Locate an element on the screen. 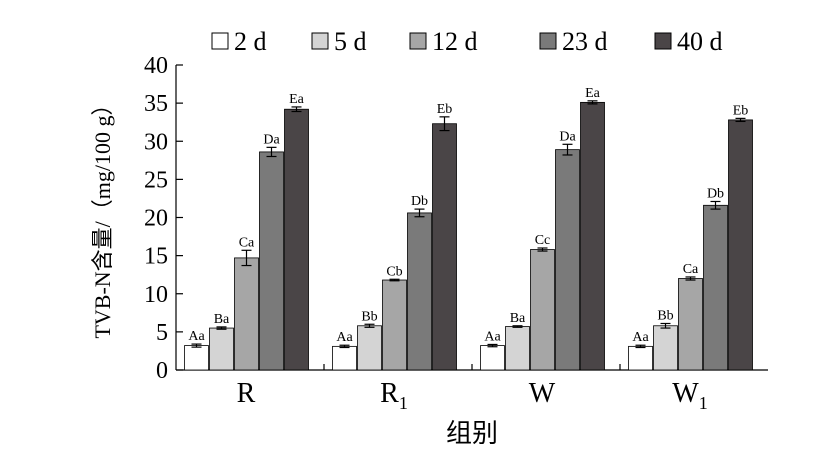  x-tick-label: R is located at coordinates (246, 393).